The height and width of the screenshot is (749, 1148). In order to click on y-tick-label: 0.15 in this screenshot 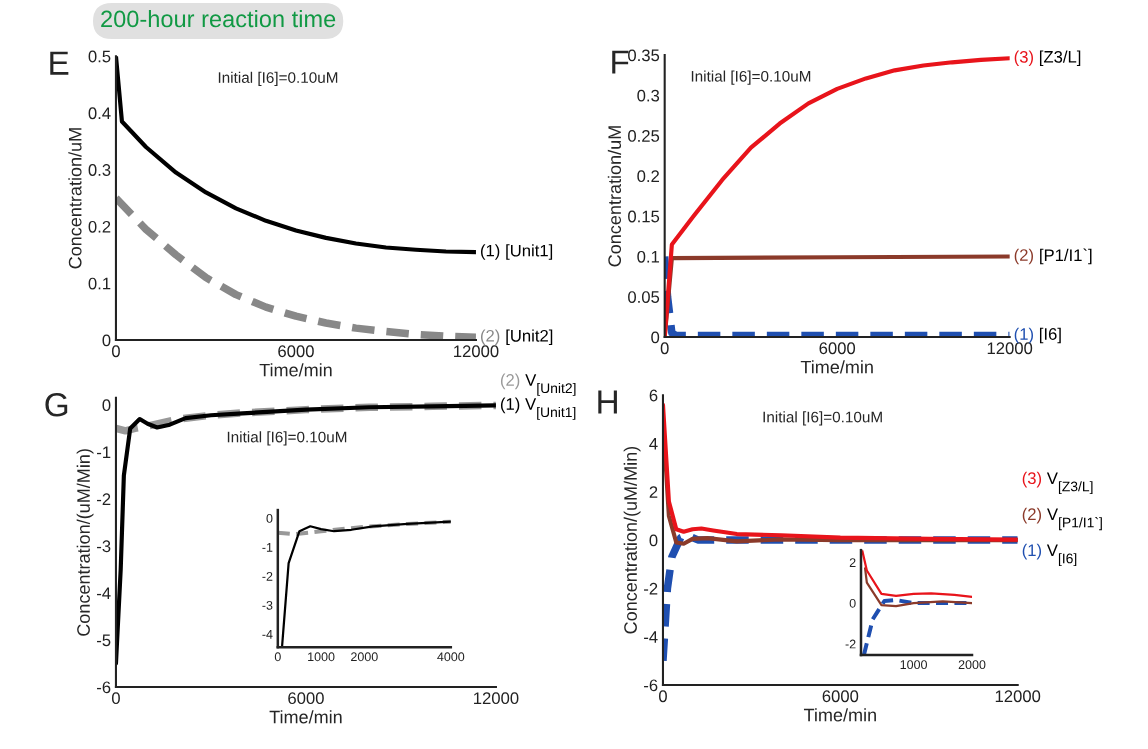, I will do `click(644, 216)`.